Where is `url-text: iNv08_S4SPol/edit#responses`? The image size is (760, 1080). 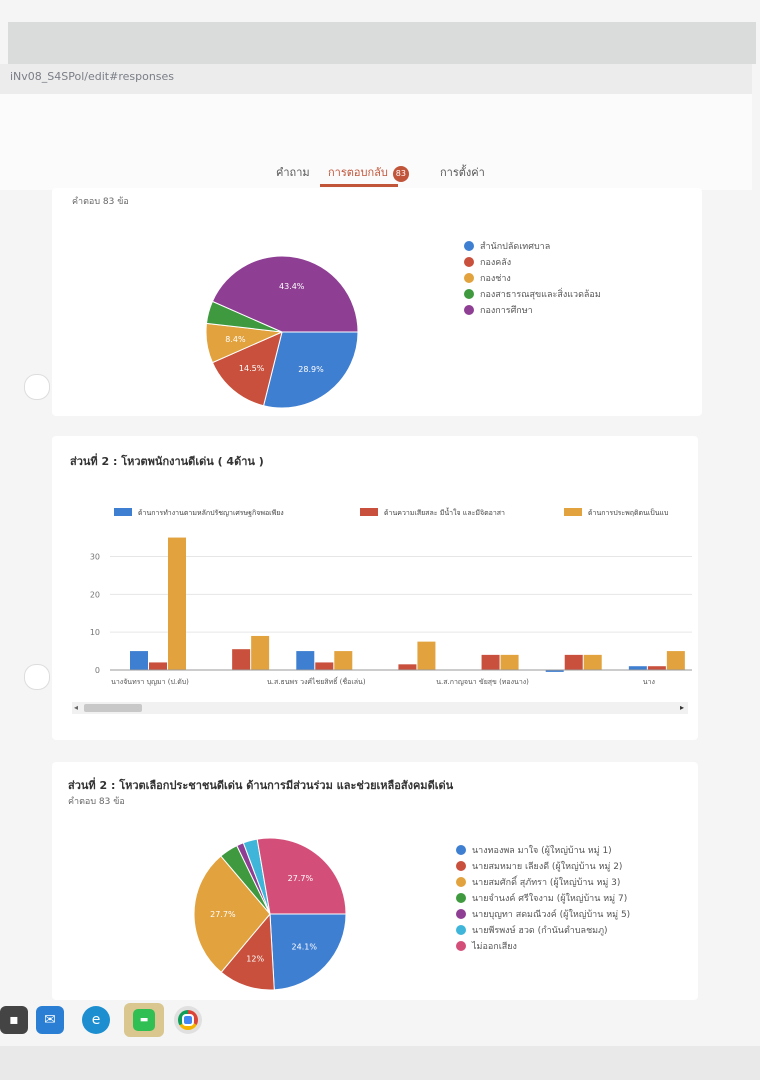
url-text: iNv08_S4SPol/edit#responses is located at coordinates (92, 76).